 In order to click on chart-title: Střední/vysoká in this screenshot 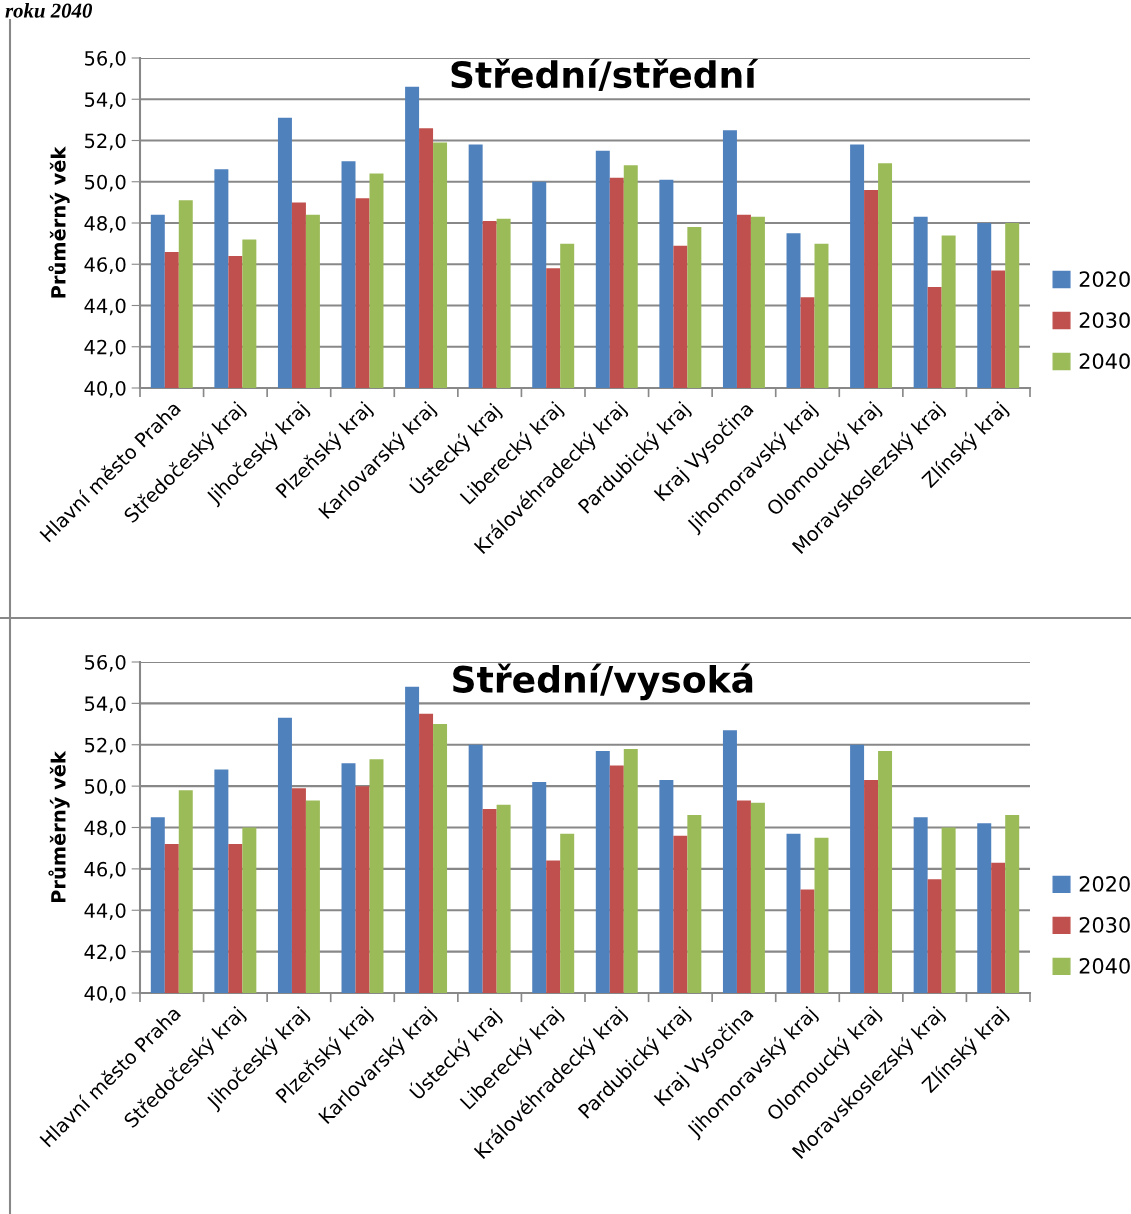, I will do `click(603, 682)`.